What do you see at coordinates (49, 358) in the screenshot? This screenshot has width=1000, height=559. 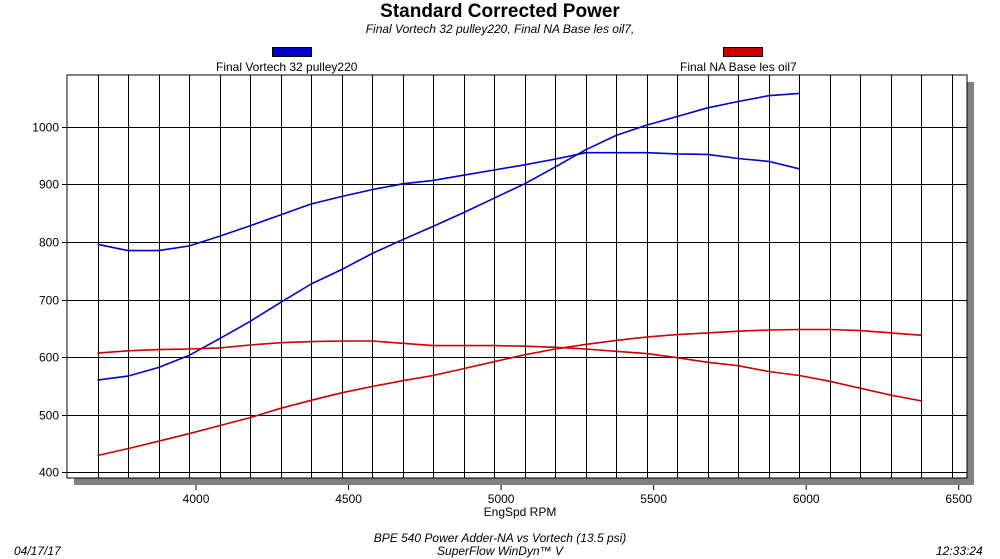 I see `y-tick-label: 600` at bounding box center [49, 358].